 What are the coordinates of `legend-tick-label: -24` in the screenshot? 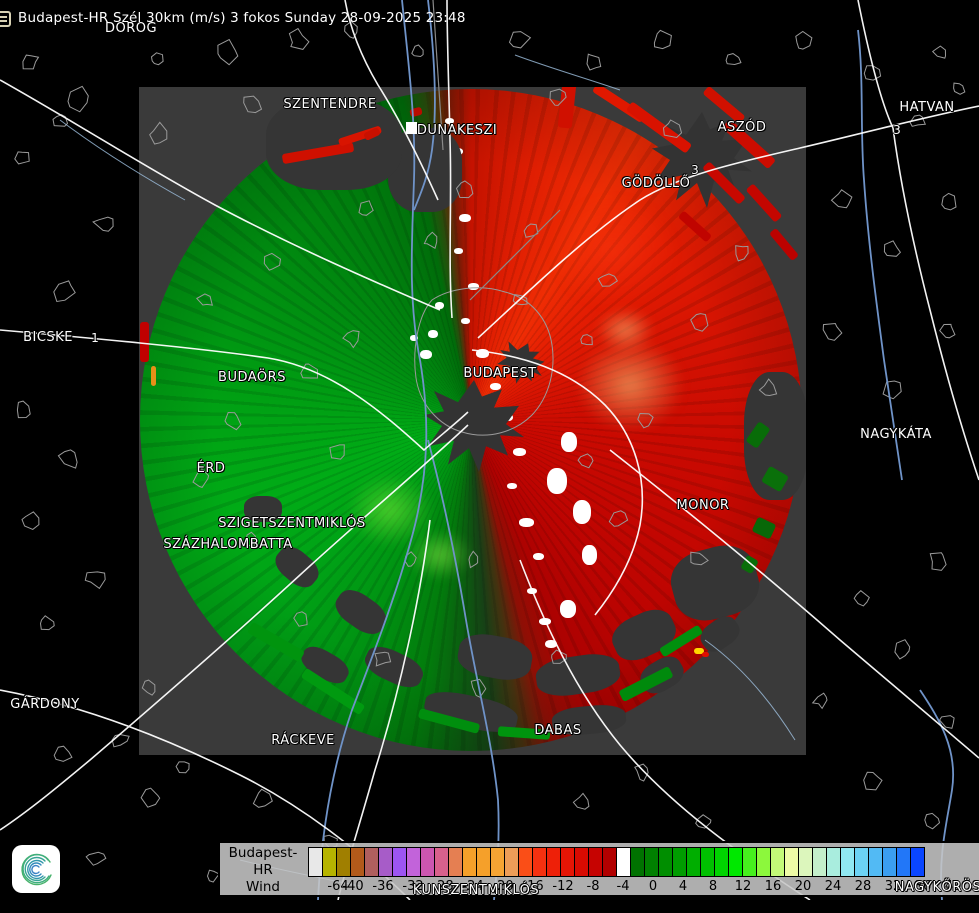 It's located at (473, 886).